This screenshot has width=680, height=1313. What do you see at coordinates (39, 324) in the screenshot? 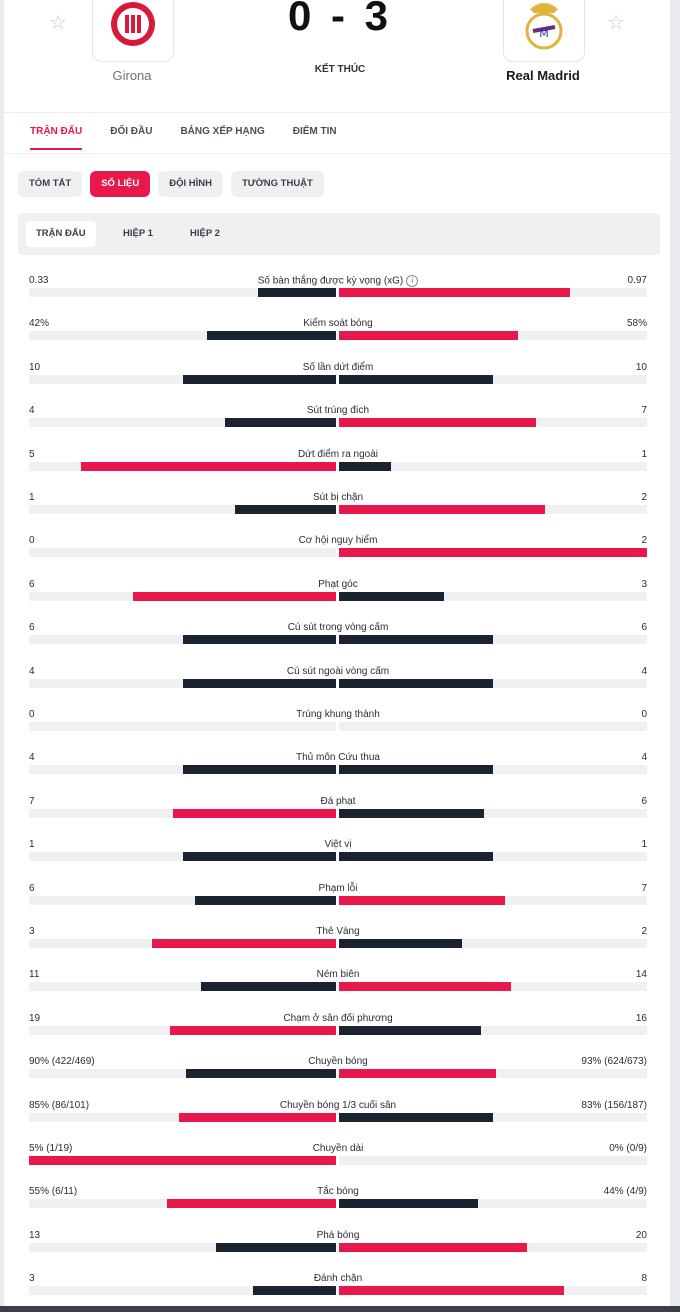
I see `stat-home-value: 42%` at bounding box center [39, 324].